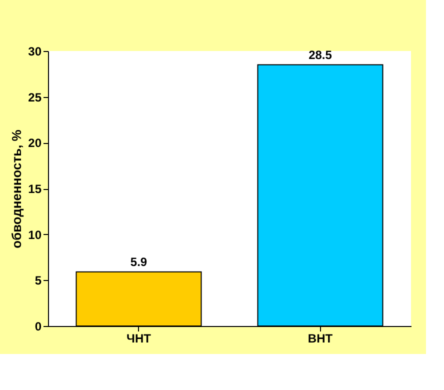 This screenshot has height=390, width=444. Describe the element at coordinates (320, 55) in the screenshot. I see `data-label: 28.5` at that location.